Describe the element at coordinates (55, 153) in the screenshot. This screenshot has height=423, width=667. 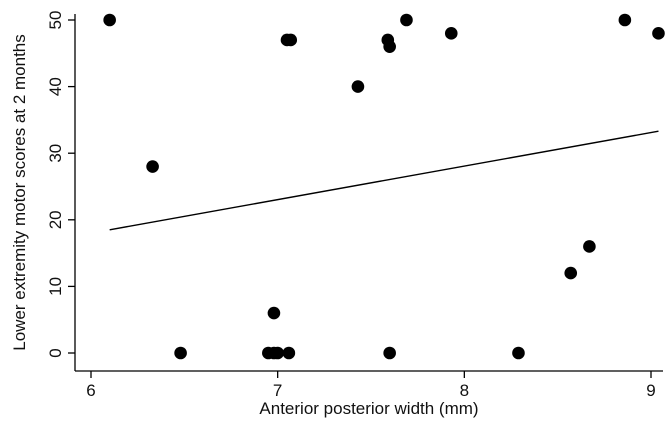
I see `y-tick-label: 30` at that location.